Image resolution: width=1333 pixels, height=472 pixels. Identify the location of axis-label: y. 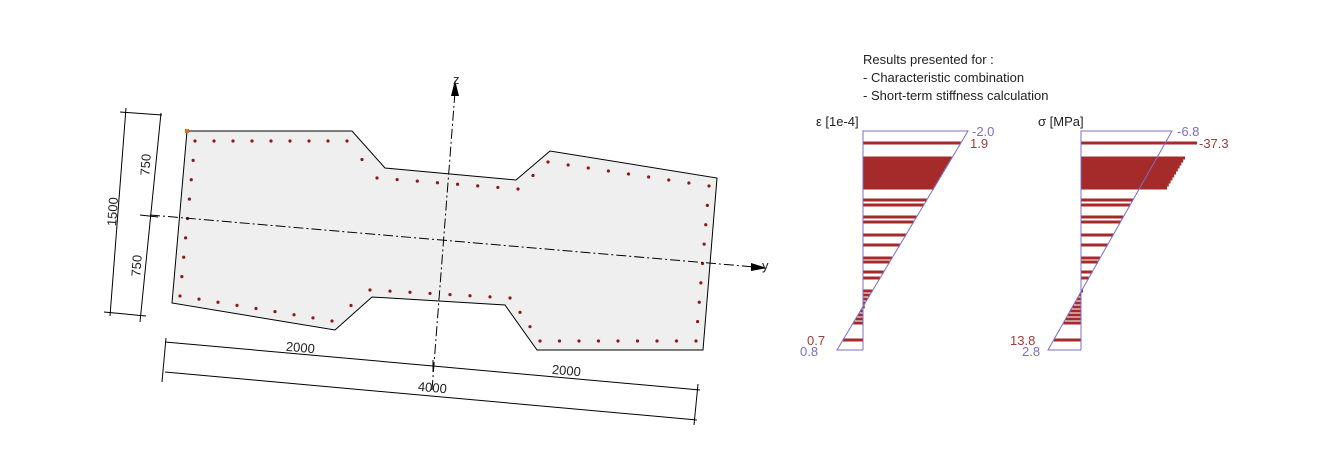
(765, 265).